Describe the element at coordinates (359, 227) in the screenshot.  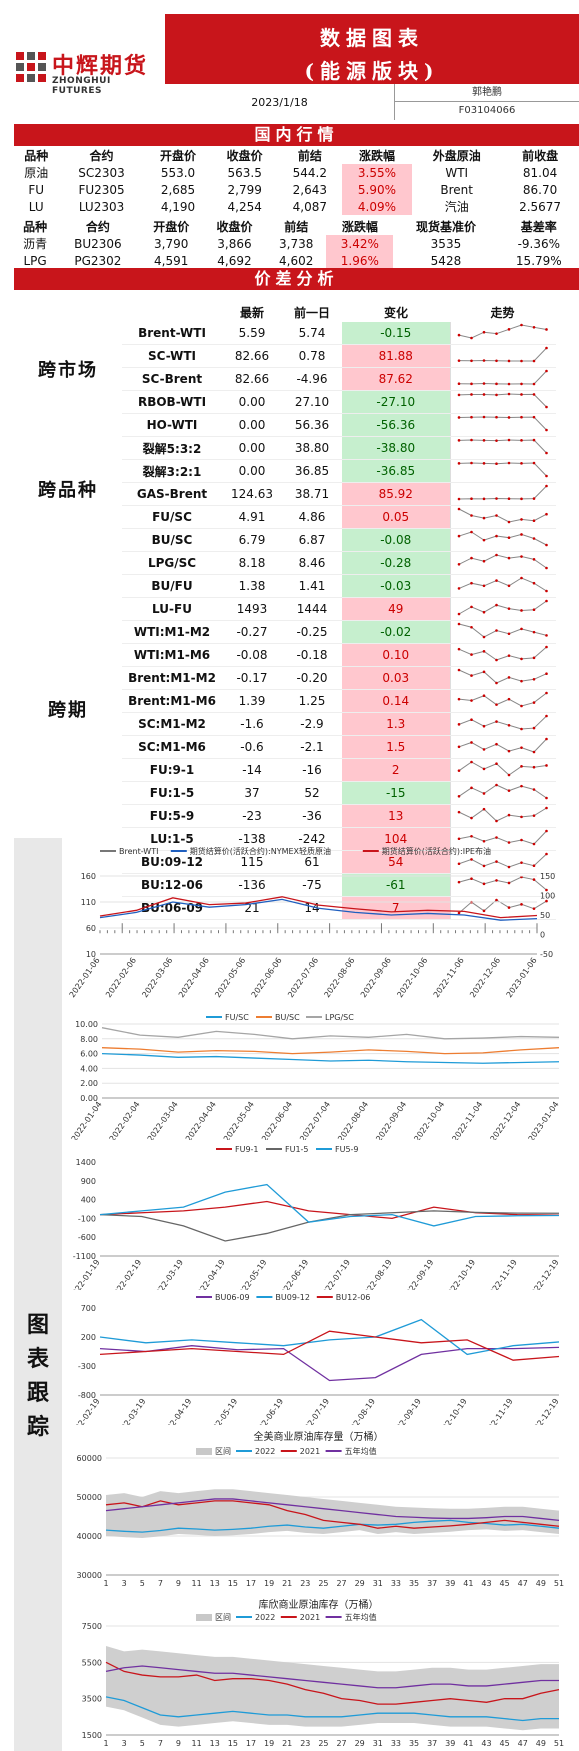
I see `domestic-header-cell: 涨跌幅` at that location.